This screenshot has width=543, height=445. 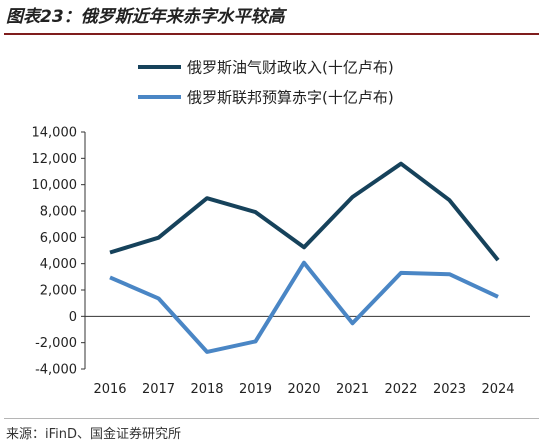 I want to click on legend-label-2: 俄罗斯联邦预算赤字(十亿卢布), so click(x=290, y=98).